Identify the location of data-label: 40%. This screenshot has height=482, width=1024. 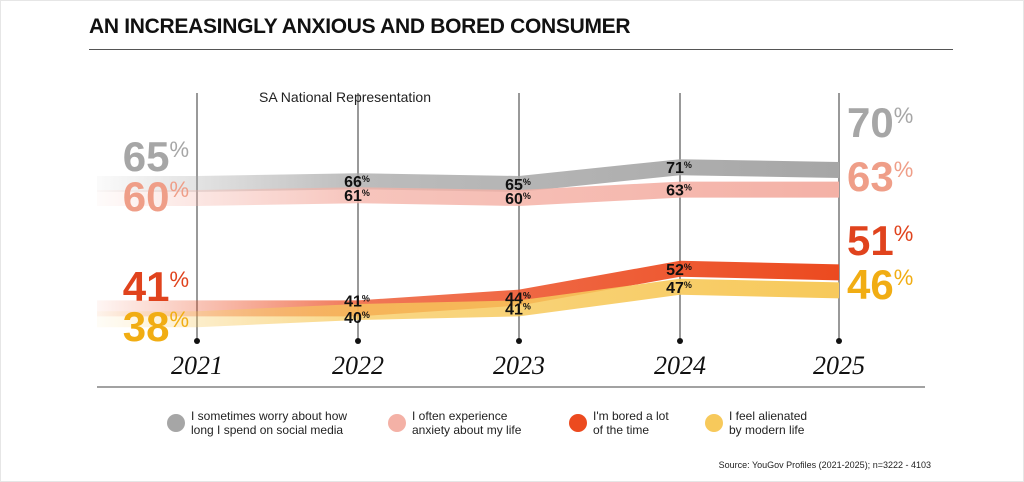
(357, 318).